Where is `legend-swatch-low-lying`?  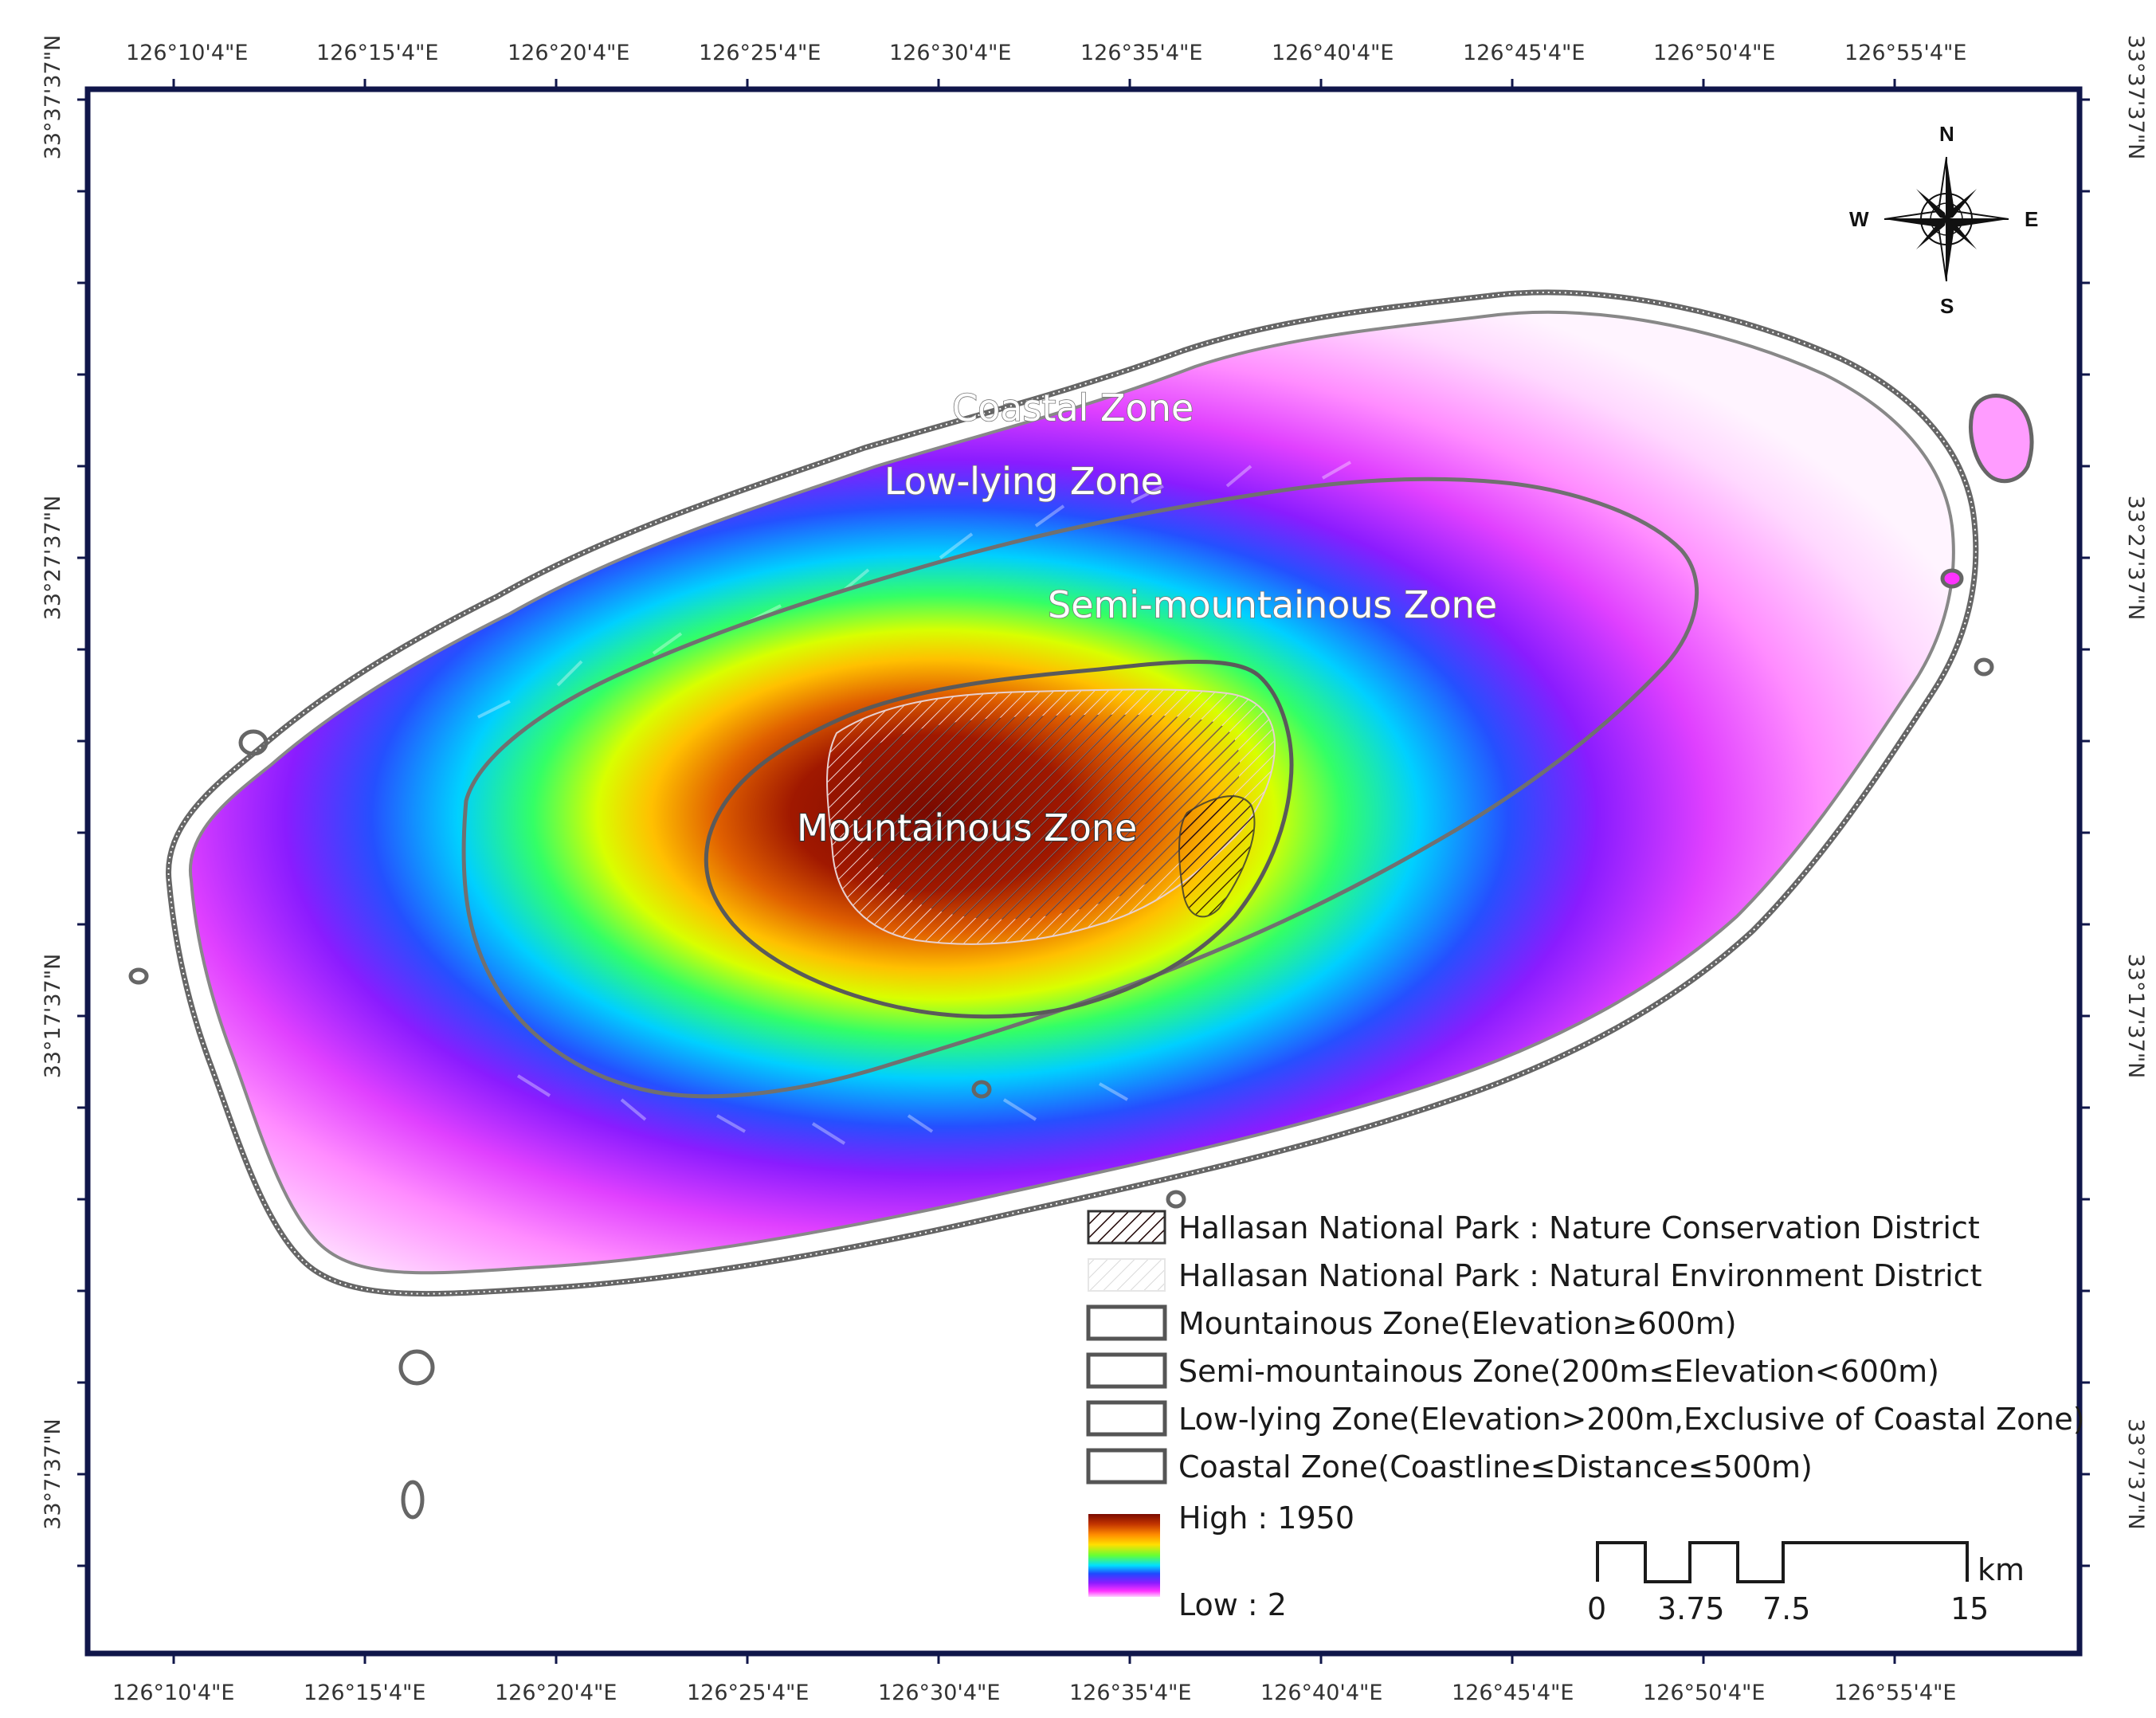 legend-swatch-low-lying is located at coordinates (1126, 1418).